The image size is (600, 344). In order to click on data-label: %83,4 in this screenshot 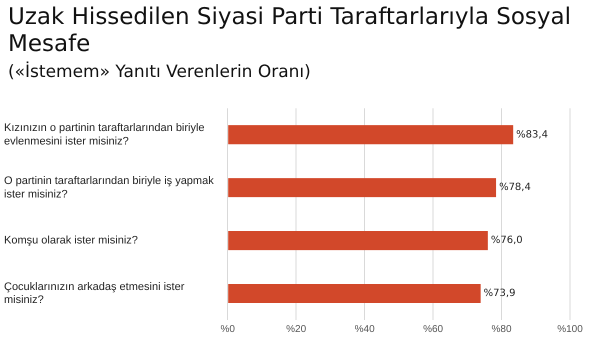, I will do `click(532, 134)`.